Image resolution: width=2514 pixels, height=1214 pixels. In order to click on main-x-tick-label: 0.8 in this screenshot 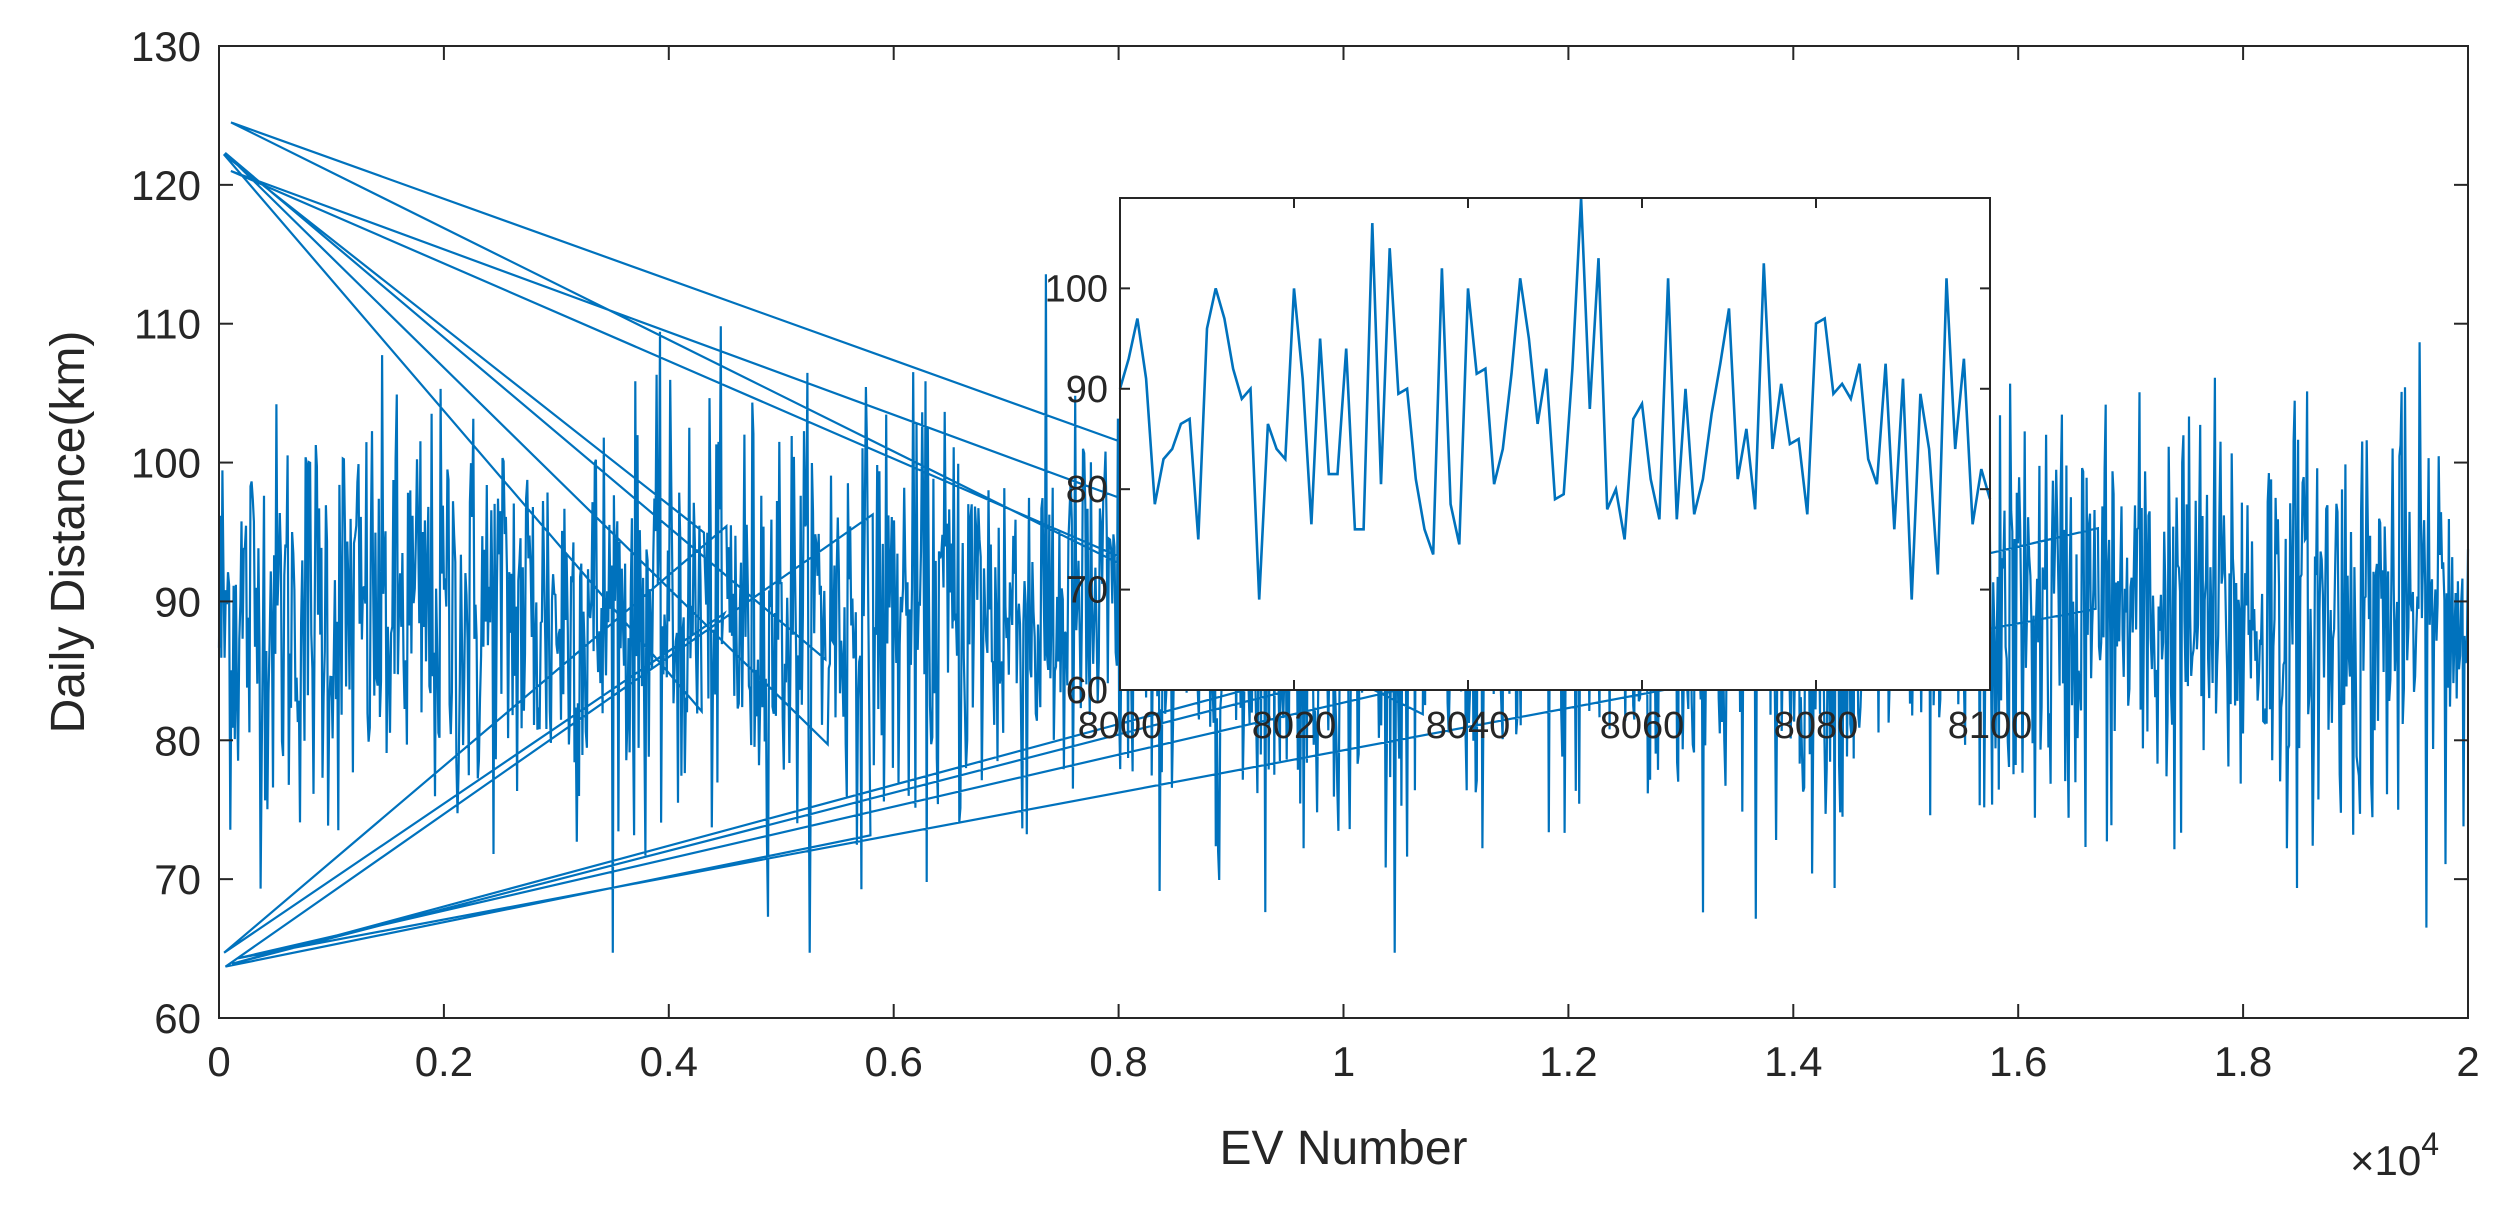, I will do `click(1118, 1061)`.